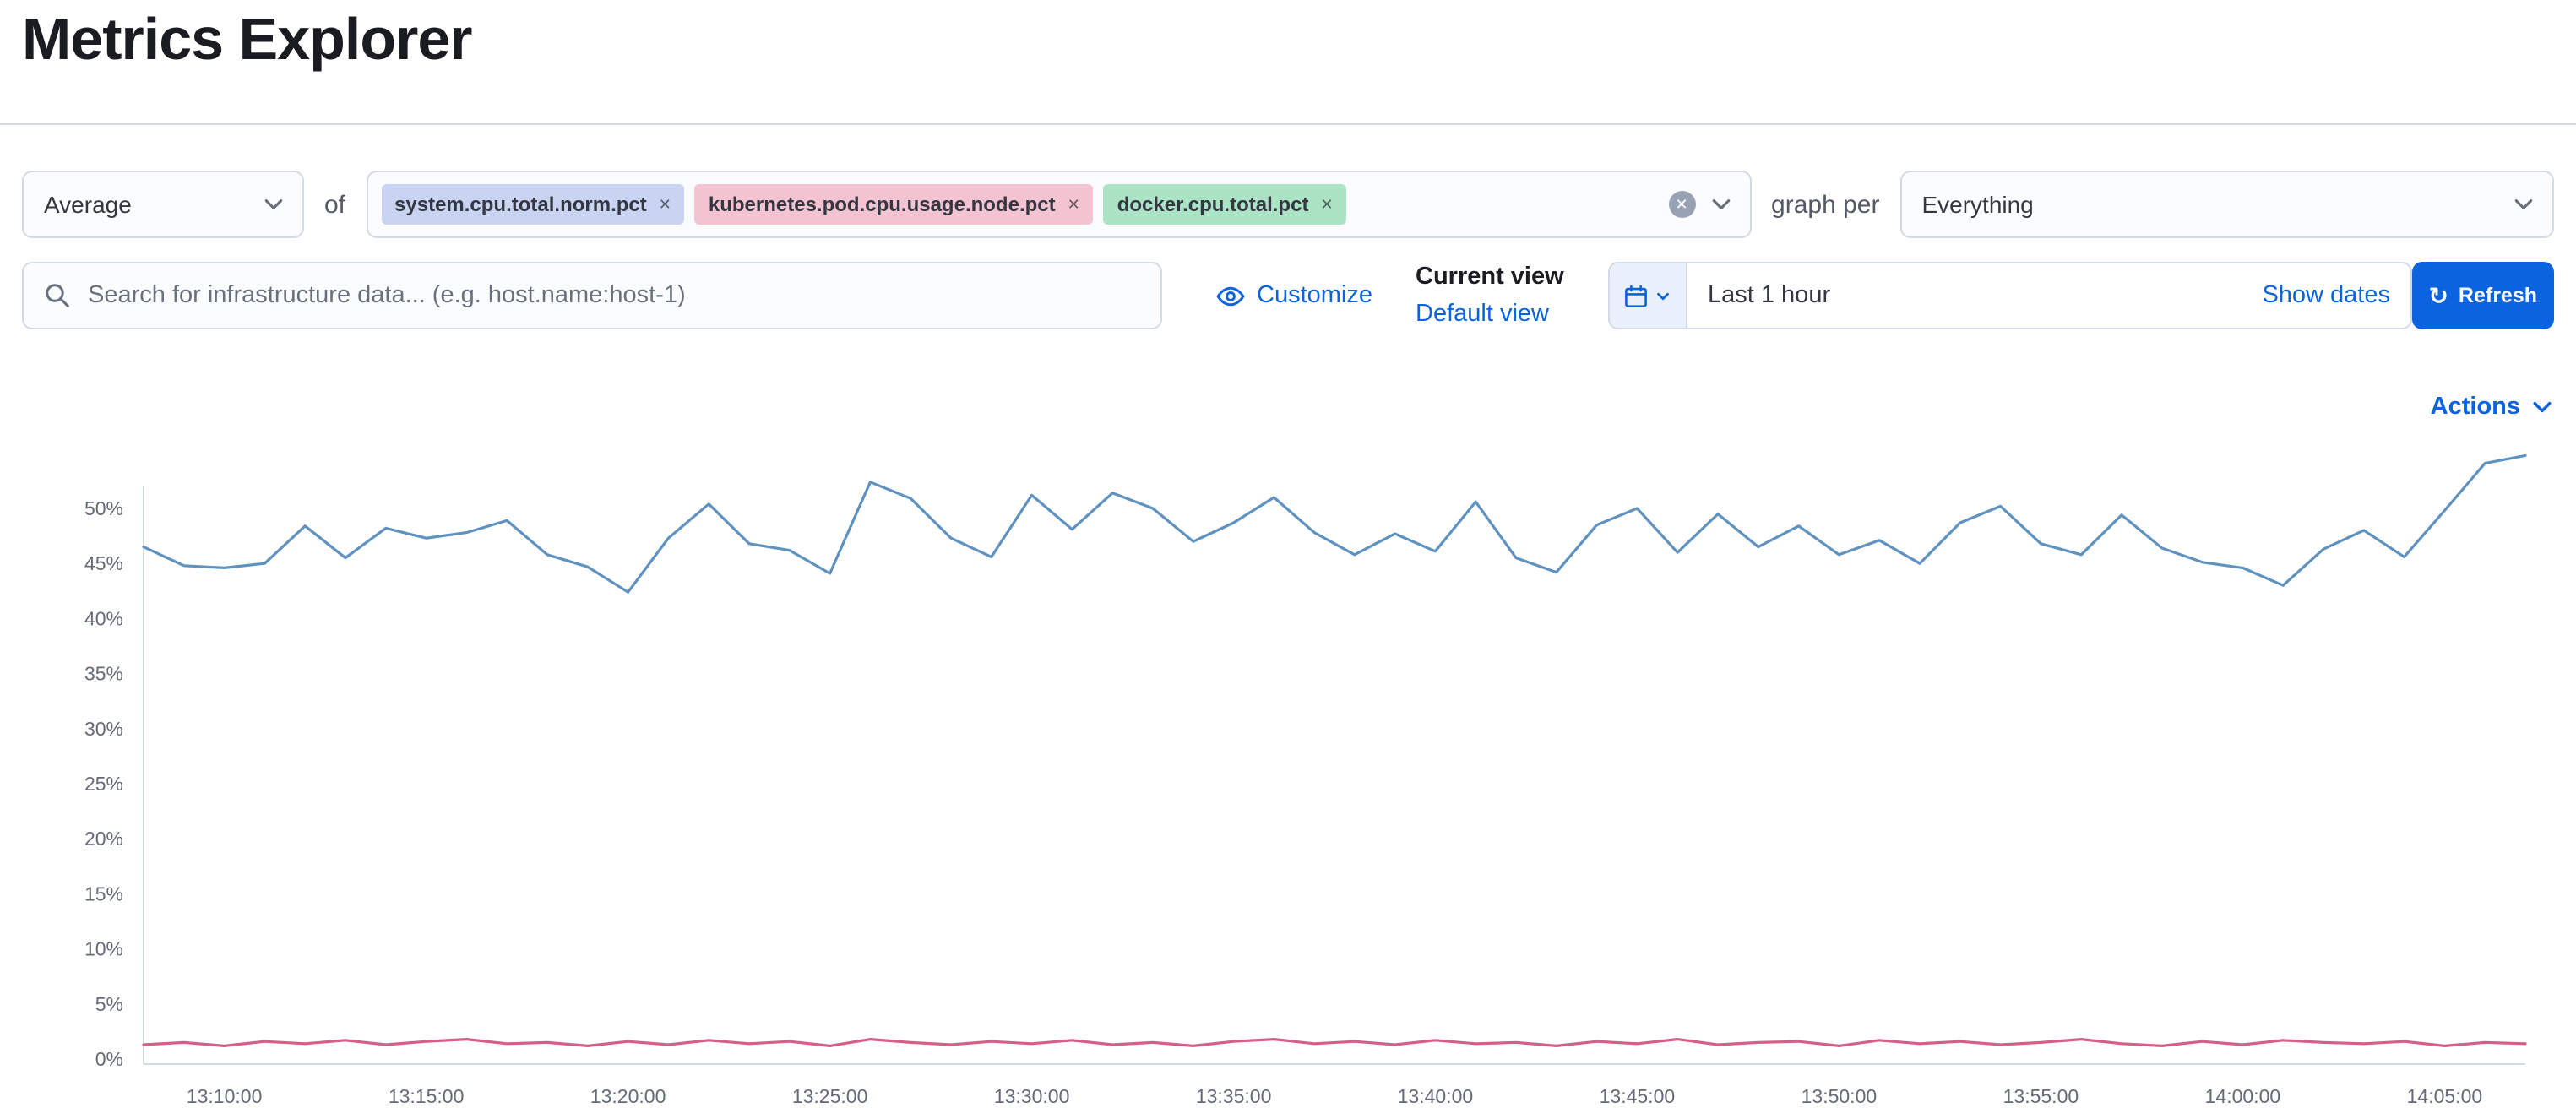 This screenshot has width=2576, height=1108. What do you see at coordinates (2475, 407) in the screenshot?
I see `actions-label: Actions` at bounding box center [2475, 407].